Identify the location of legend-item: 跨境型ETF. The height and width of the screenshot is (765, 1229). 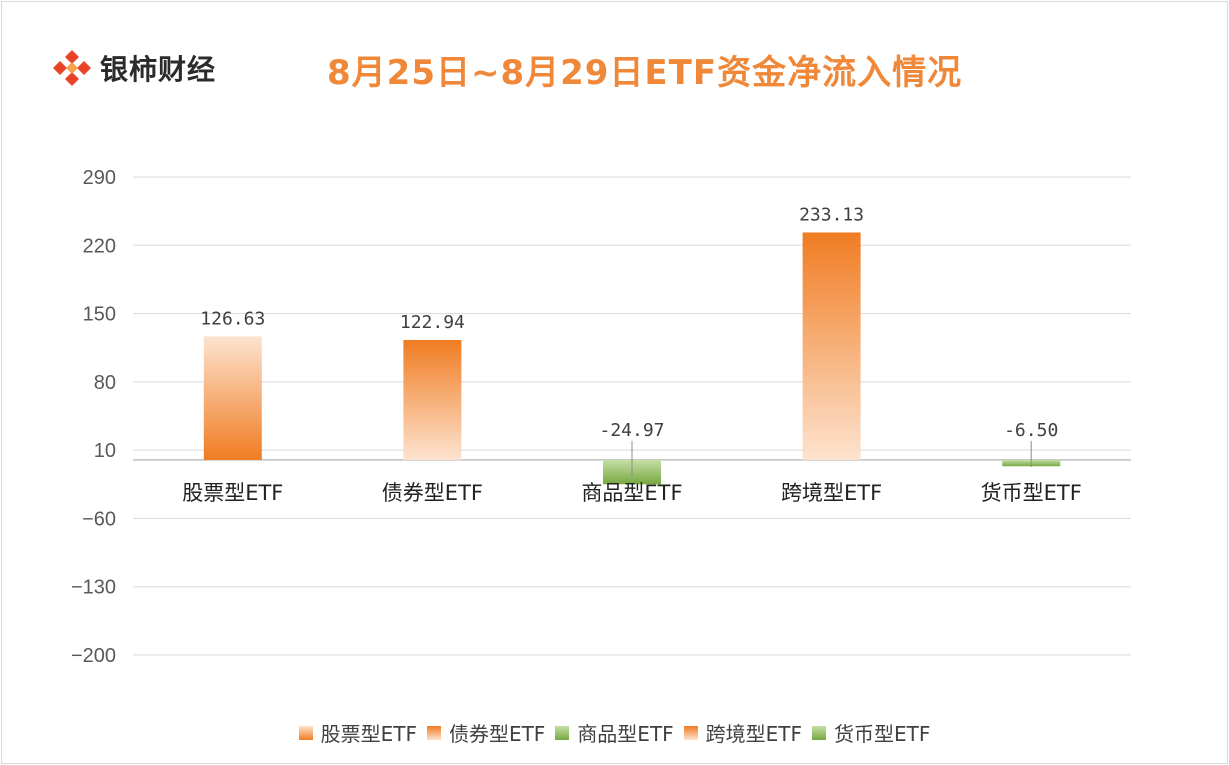
(743, 732).